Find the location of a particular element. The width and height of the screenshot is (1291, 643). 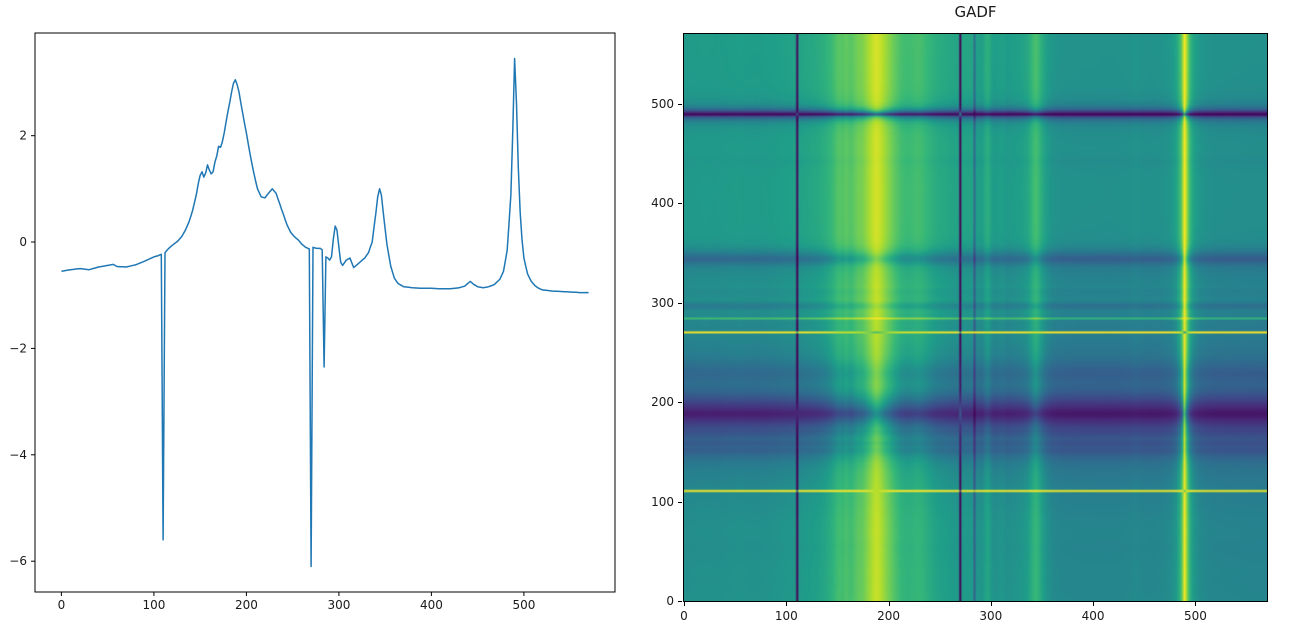

x-tick-label: 100 is located at coordinates (153, 605).